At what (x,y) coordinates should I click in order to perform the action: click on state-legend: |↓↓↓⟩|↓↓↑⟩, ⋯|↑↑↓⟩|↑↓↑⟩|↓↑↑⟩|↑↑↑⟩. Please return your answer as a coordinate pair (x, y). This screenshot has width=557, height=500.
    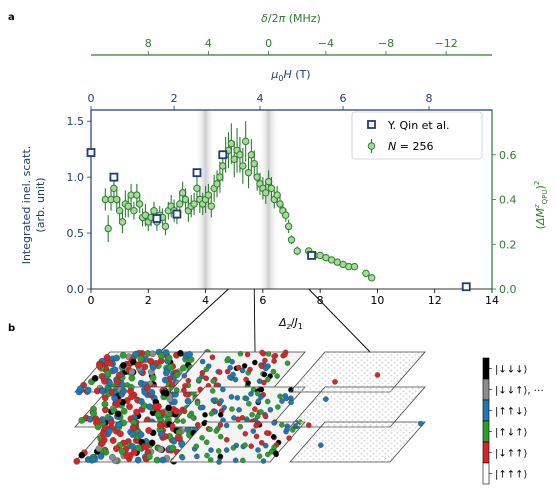
    Looking at the image, I should click on (513, 421).